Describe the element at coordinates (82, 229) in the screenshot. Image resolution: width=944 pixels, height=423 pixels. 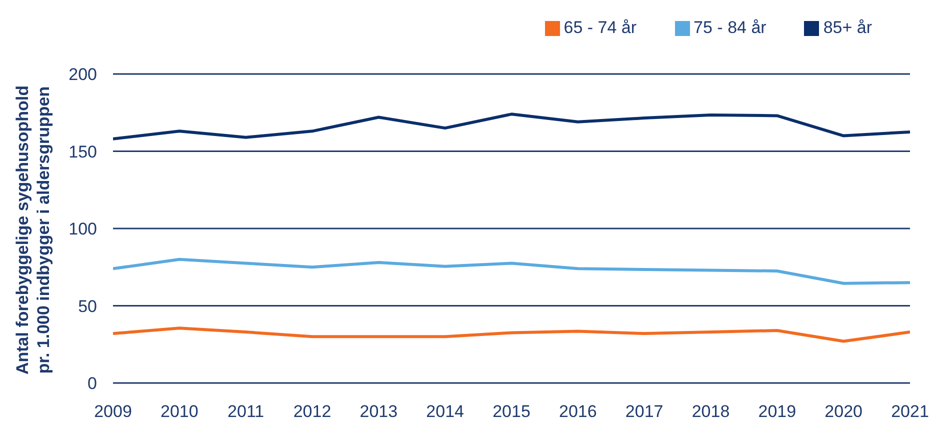
I see `y-tick-label: 100` at that location.